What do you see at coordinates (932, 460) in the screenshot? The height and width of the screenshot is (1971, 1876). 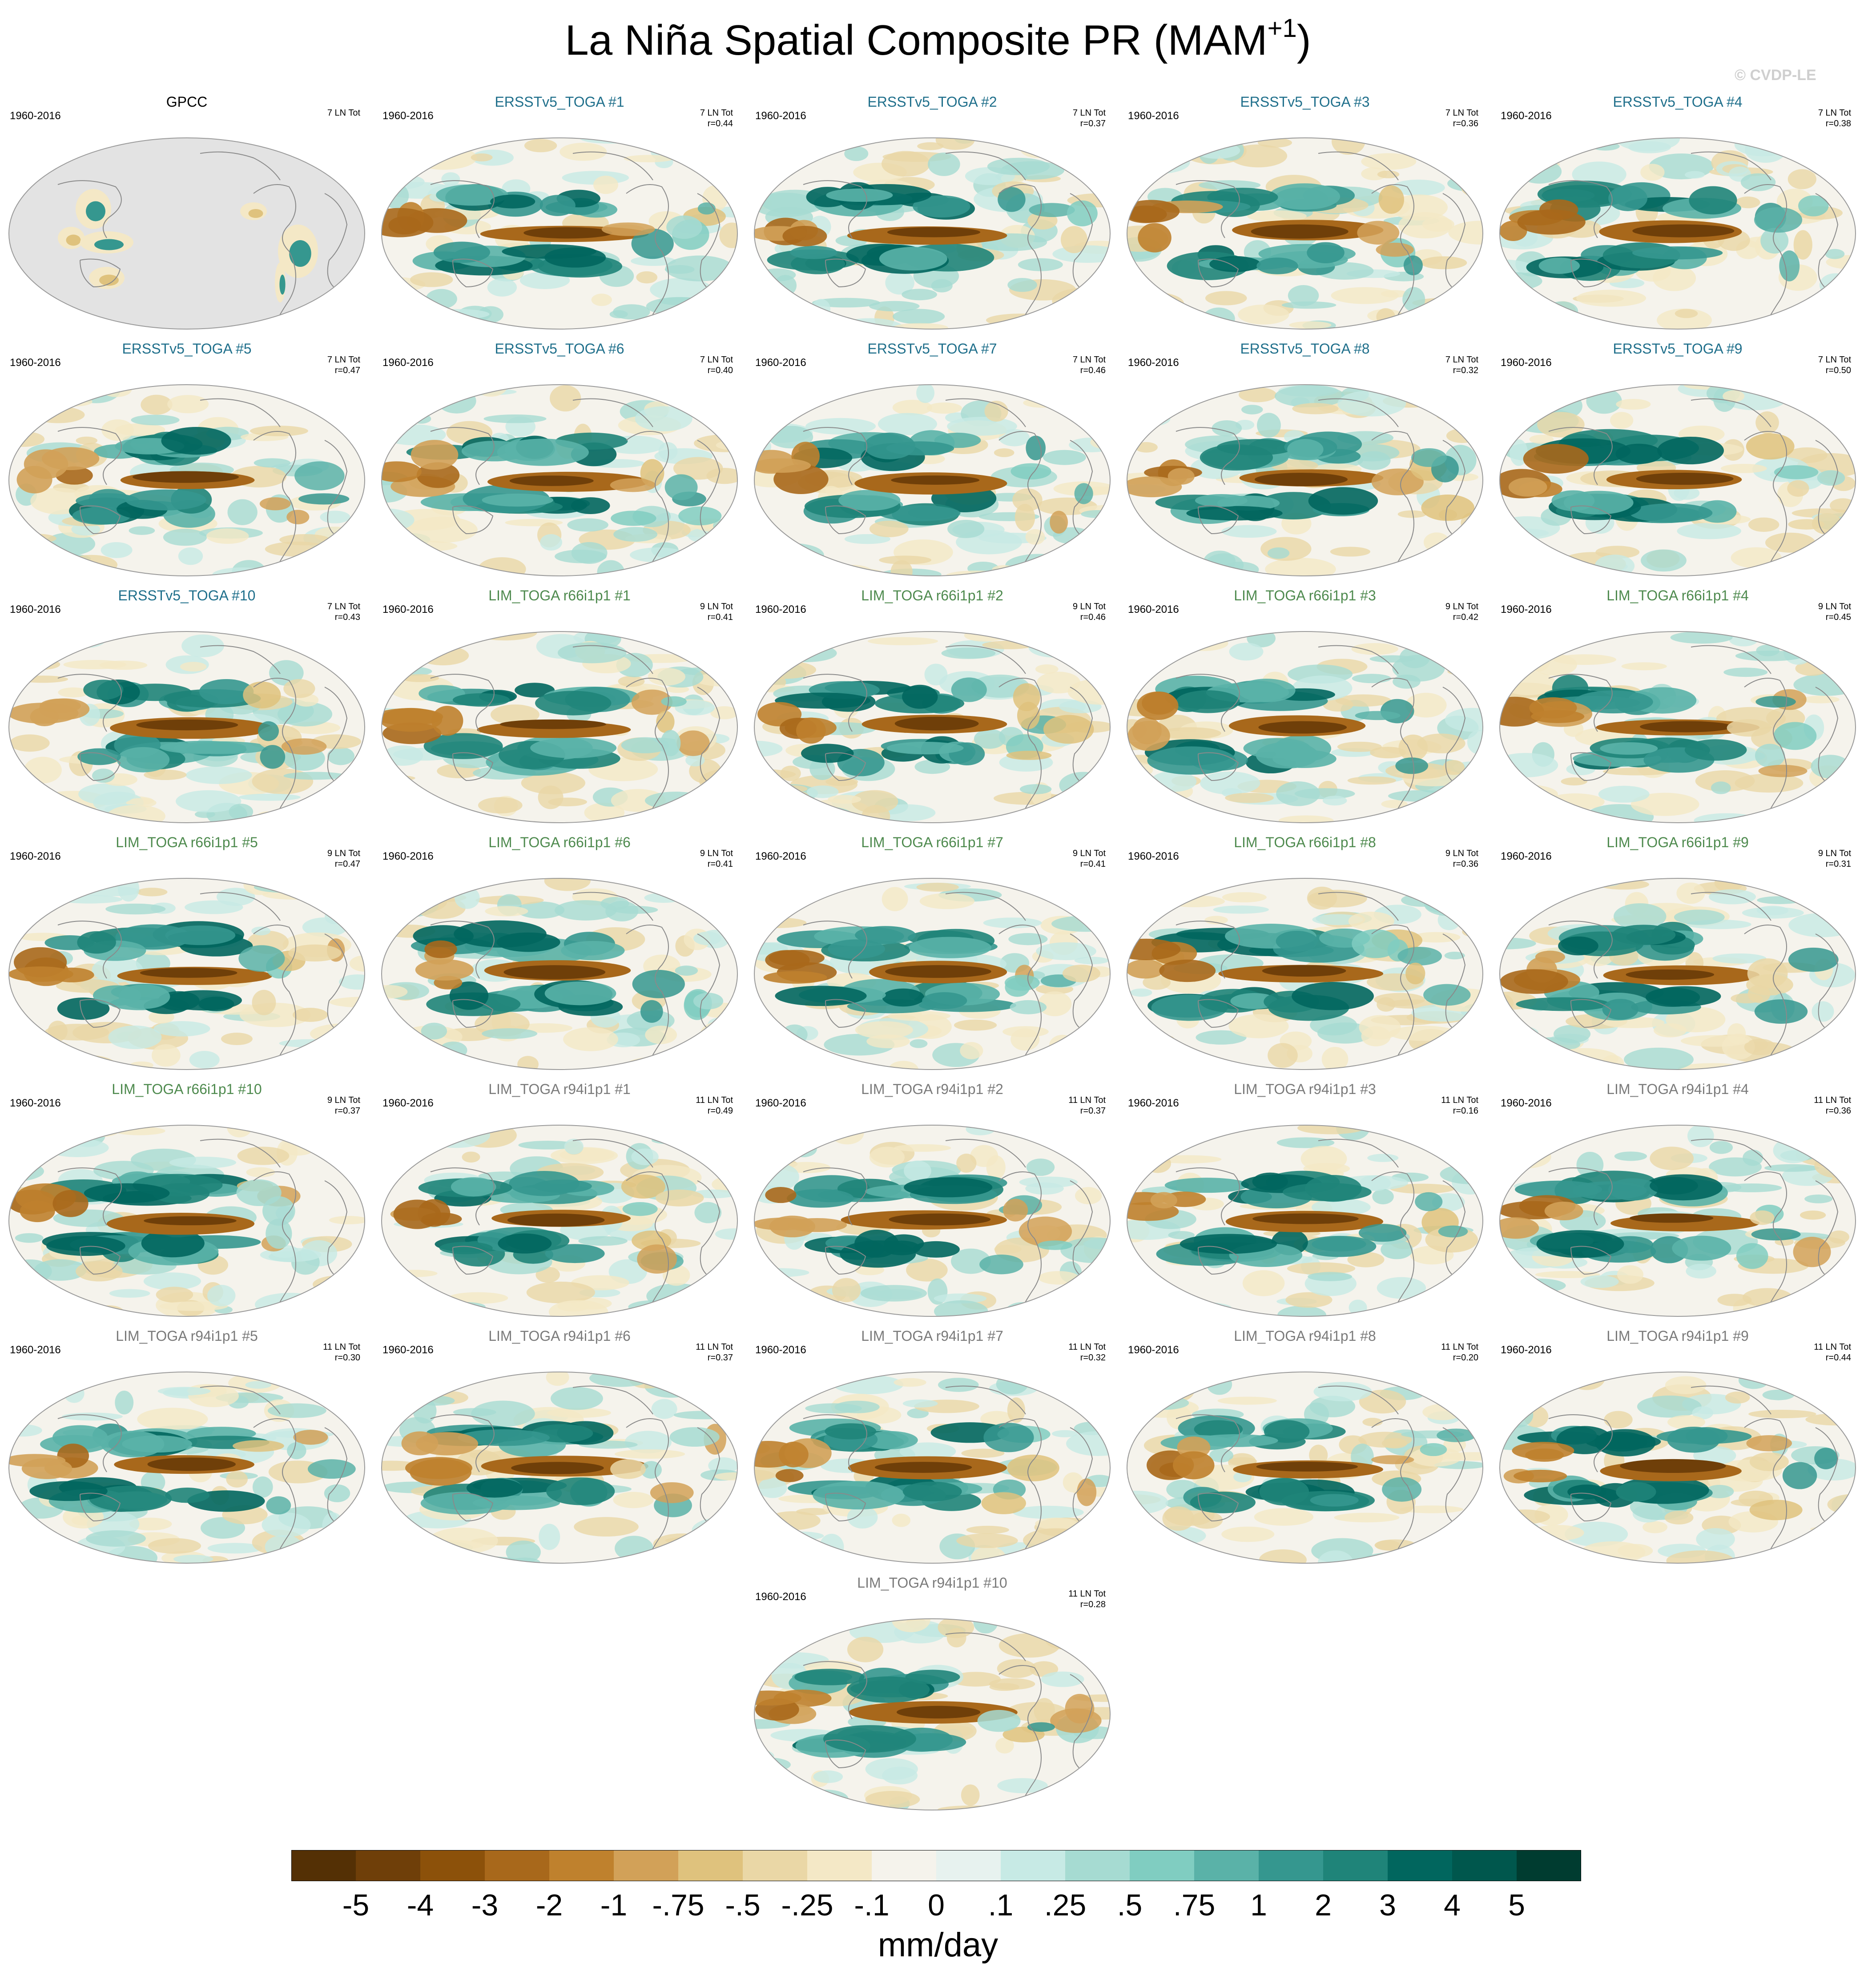 I see `map-panel: ERSSTv5_TOGA #7 1960-2016 7 LN Tot r=0.46` at bounding box center [932, 460].